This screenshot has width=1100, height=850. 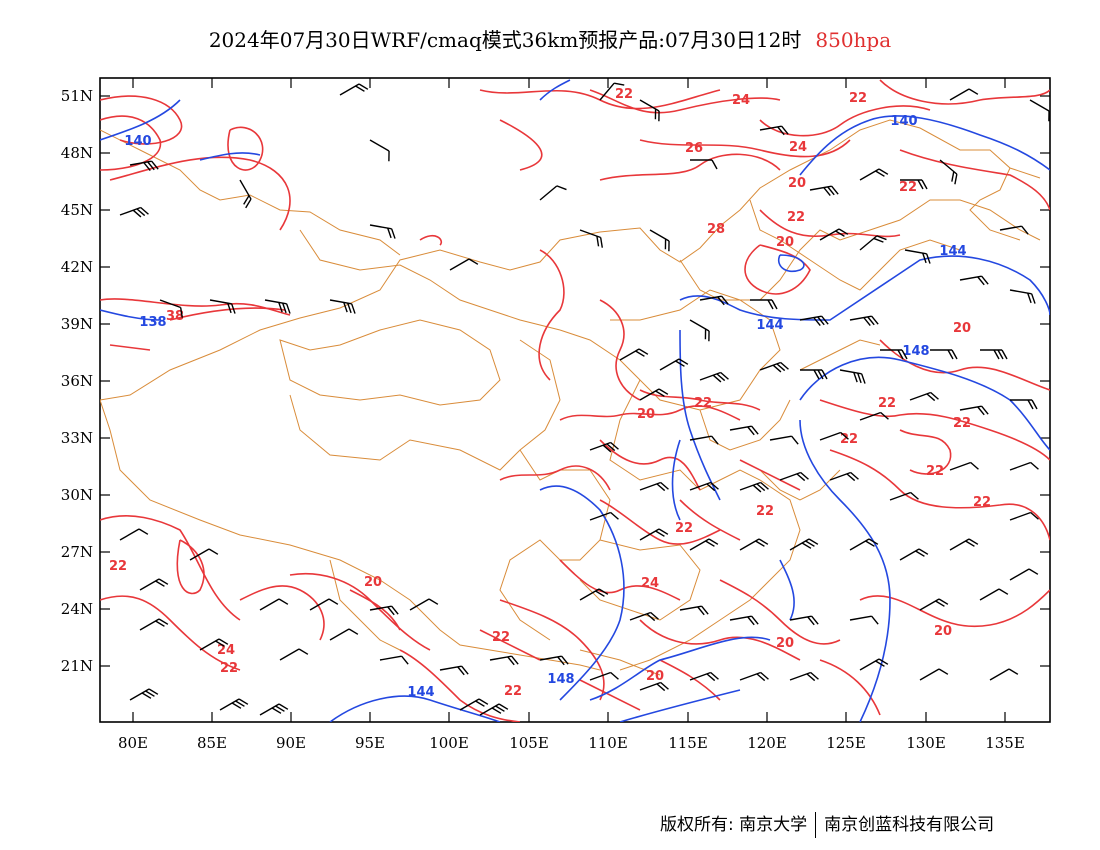 I want to click on lat-tick-label: 30N, so click(x=77, y=495).